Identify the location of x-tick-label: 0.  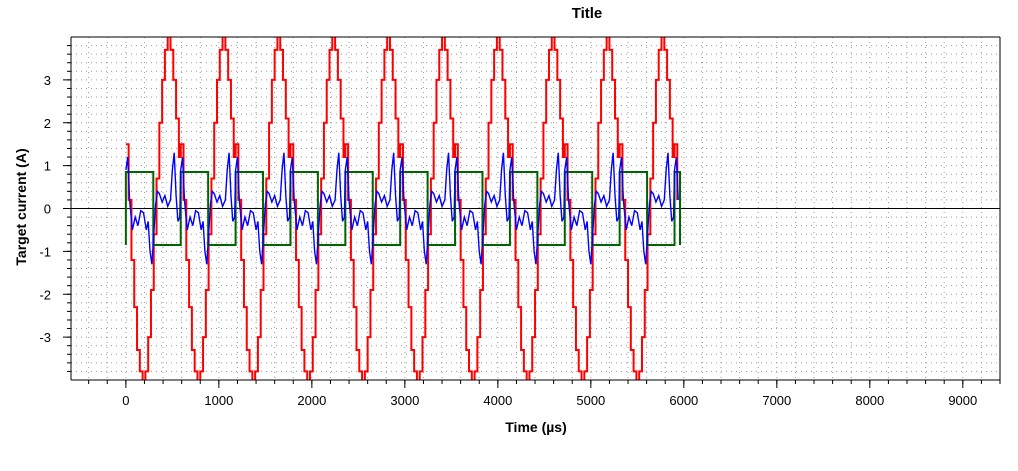
(125, 400).